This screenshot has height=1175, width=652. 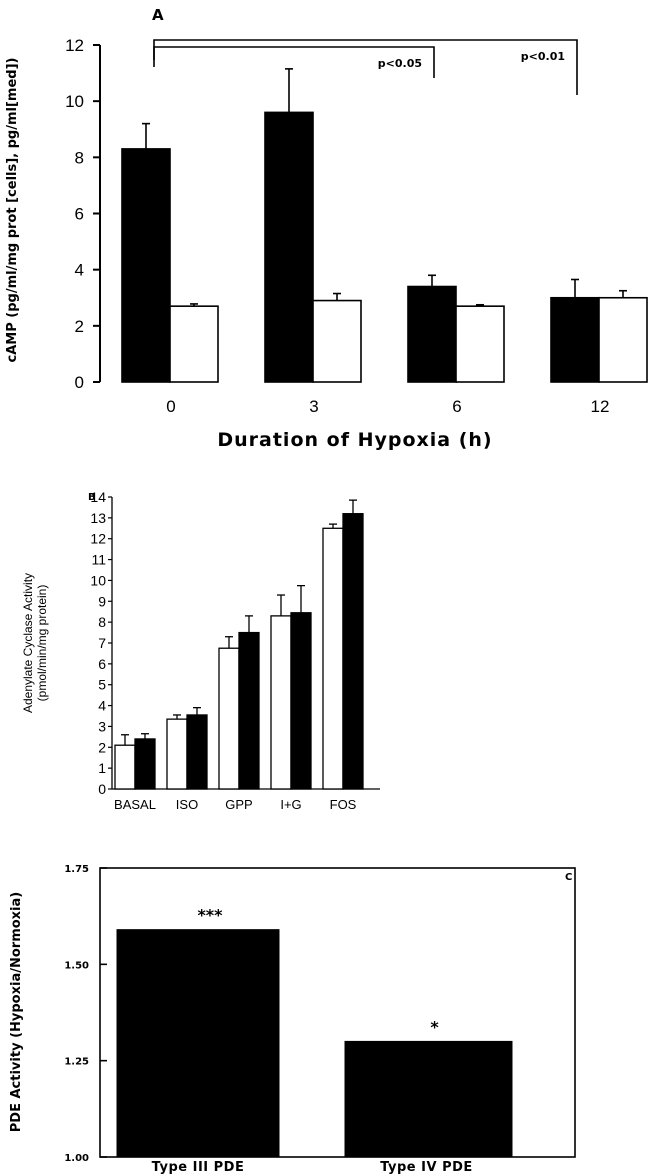 What do you see at coordinates (198, 1167) in the screenshot?
I see `panel-c-x-tick-label: Type III PDE` at bounding box center [198, 1167].